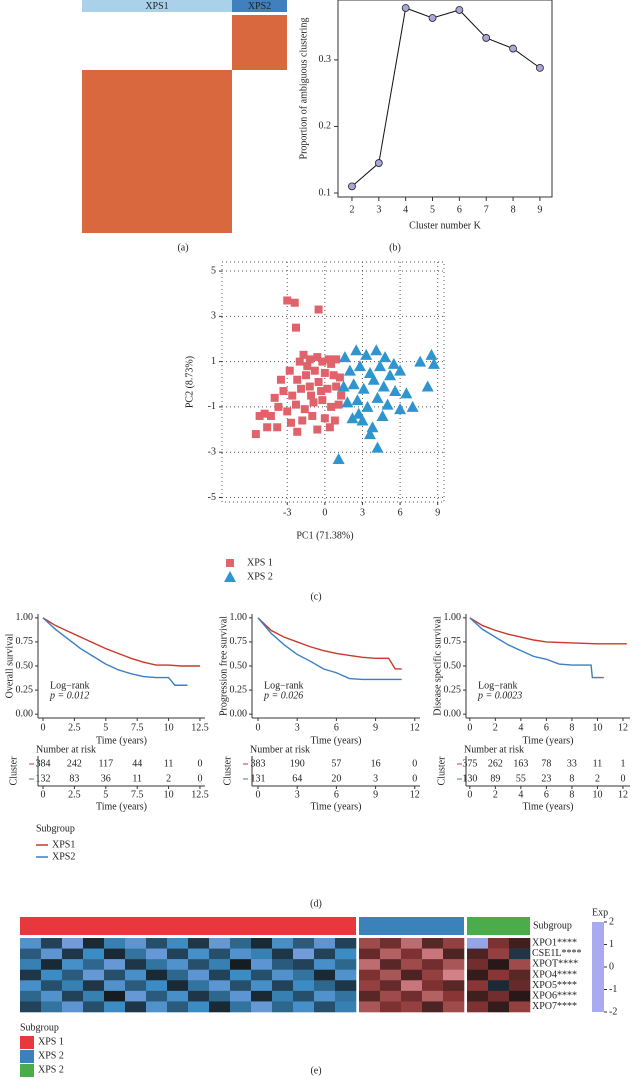  Describe the element at coordinates (280, 749) in the screenshot. I see `risk-table-title: Number at risk` at that location.